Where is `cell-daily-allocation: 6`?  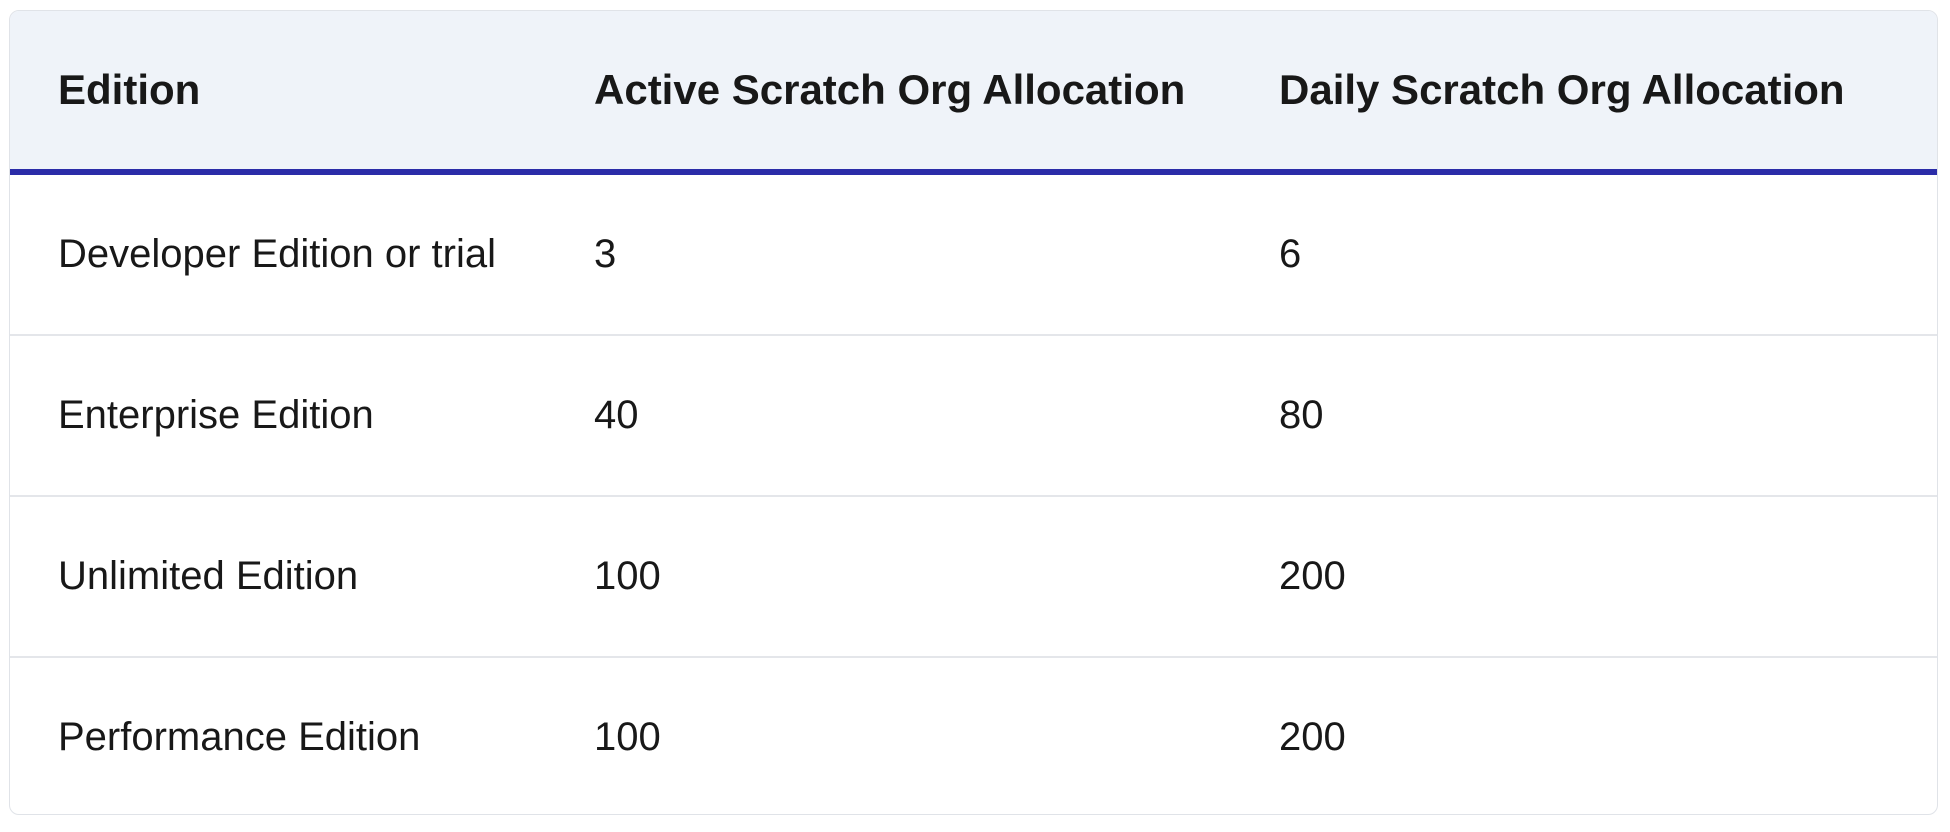
cell-daily-allocation: 6 is located at coordinates (1608, 254).